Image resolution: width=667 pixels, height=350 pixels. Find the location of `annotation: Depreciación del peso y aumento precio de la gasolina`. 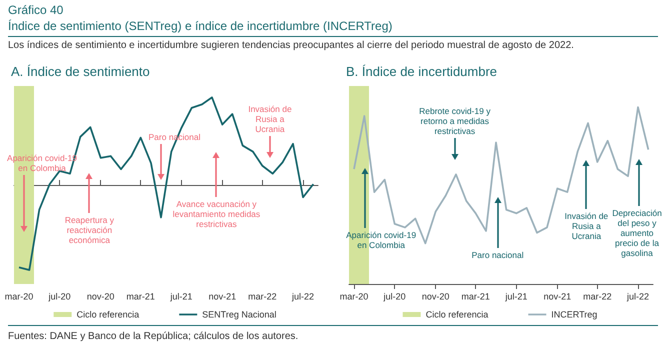

annotation: Depreciación del peso y aumento precio de la gasolina is located at coordinates (637, 233).